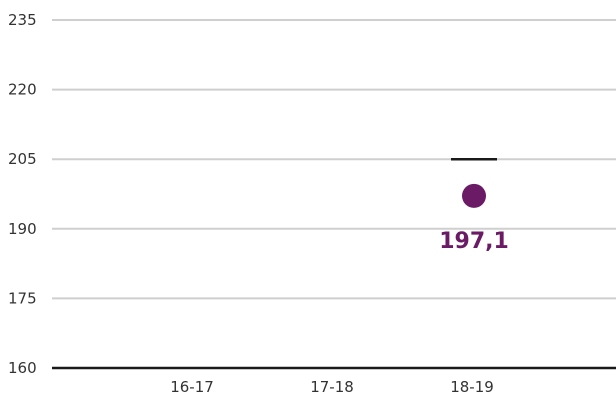 The width and height of the screenshot is (616, 397). I want to click on x-tick-label: 17-18, so click(332, 387).